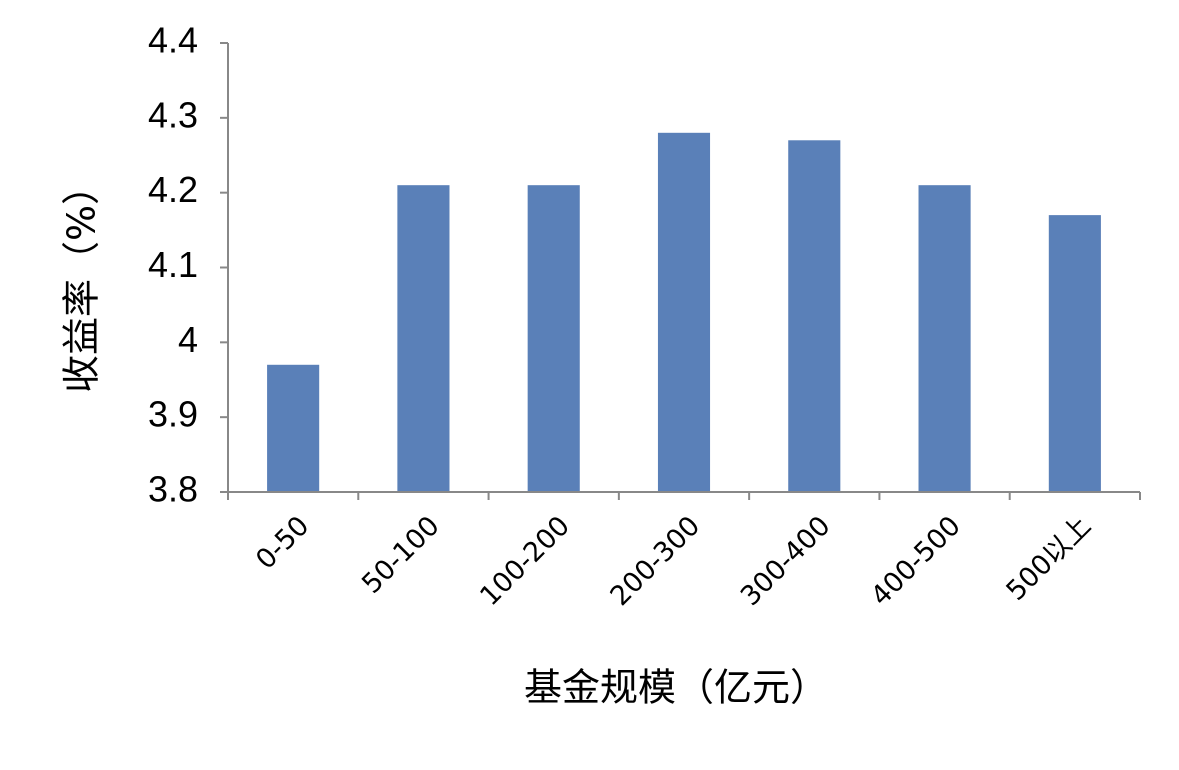 The width and height of the screenshot is (1179, 770). Describe the element at coordinates (525, 561) in the screenshot. I see `x-tick-label: 100-200` at that location.